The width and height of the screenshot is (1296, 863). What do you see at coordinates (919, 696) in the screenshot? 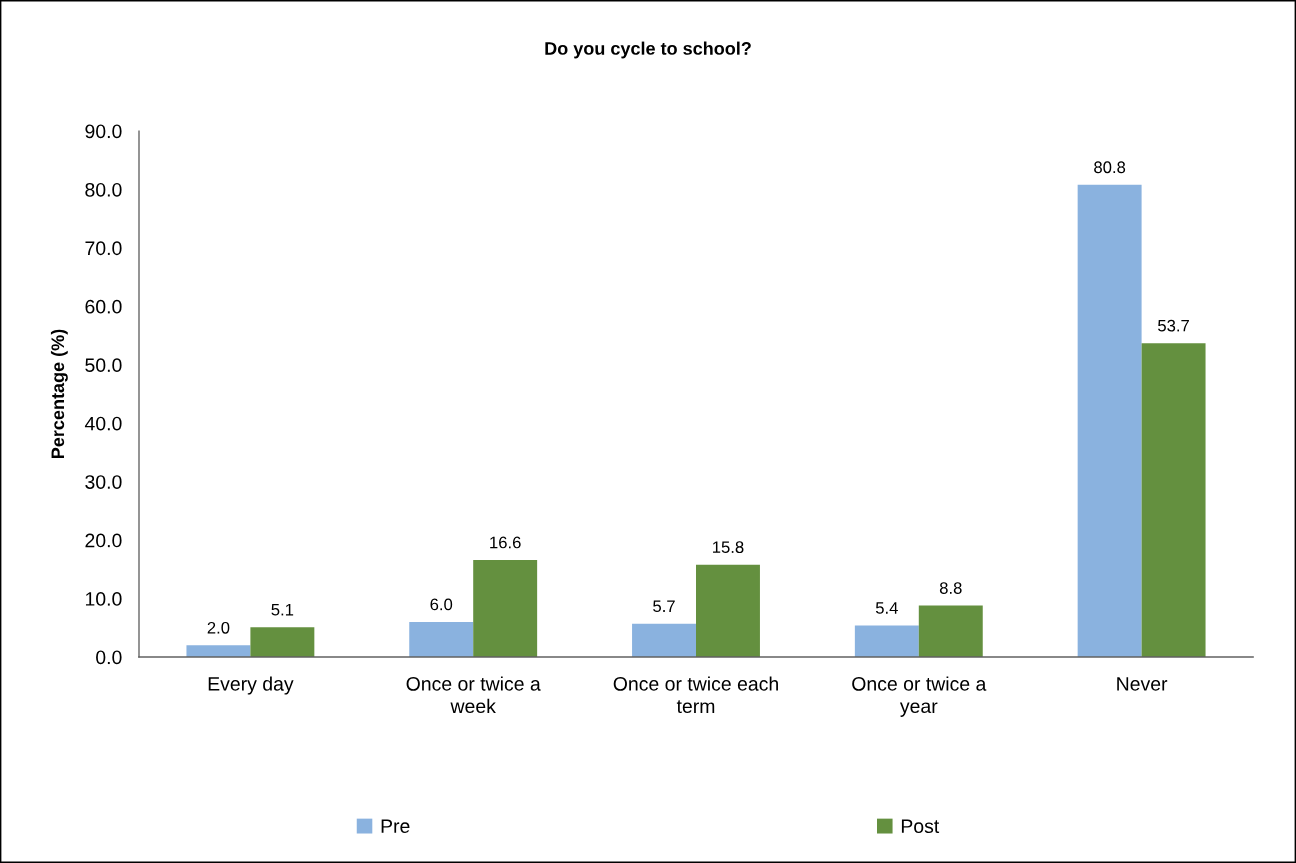
I see `x-tick-label: Once or twice a year` at bounding box center [919, 696].